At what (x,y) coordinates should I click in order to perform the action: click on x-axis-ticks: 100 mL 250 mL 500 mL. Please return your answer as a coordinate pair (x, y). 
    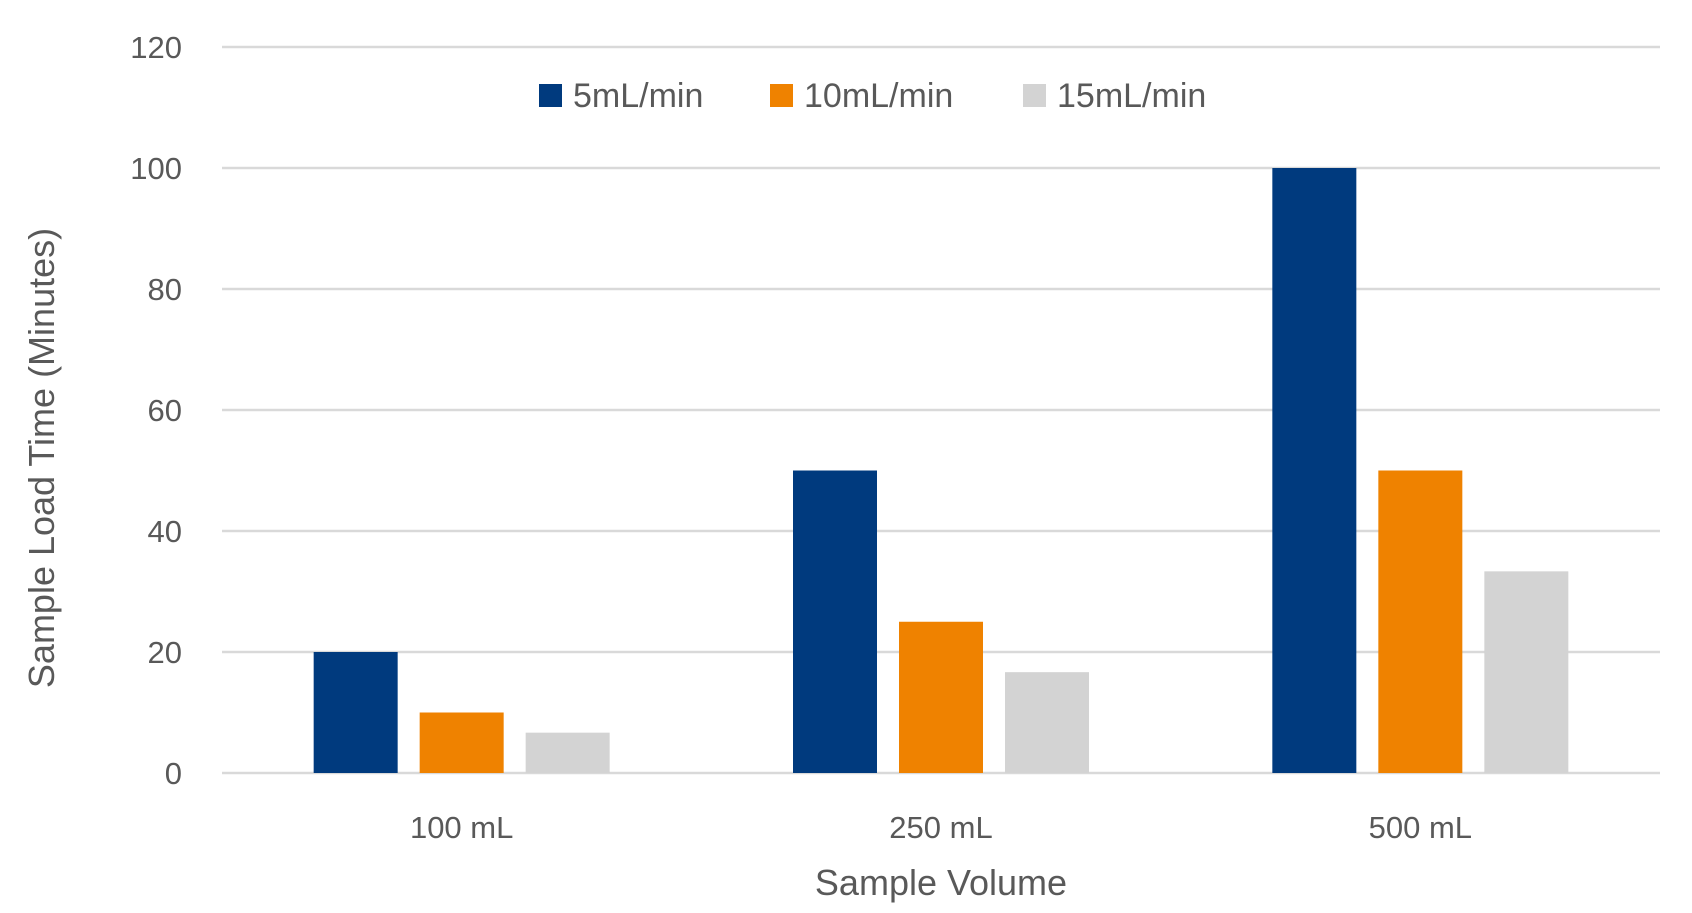
    Looking at the image, I should click on (941, 827).